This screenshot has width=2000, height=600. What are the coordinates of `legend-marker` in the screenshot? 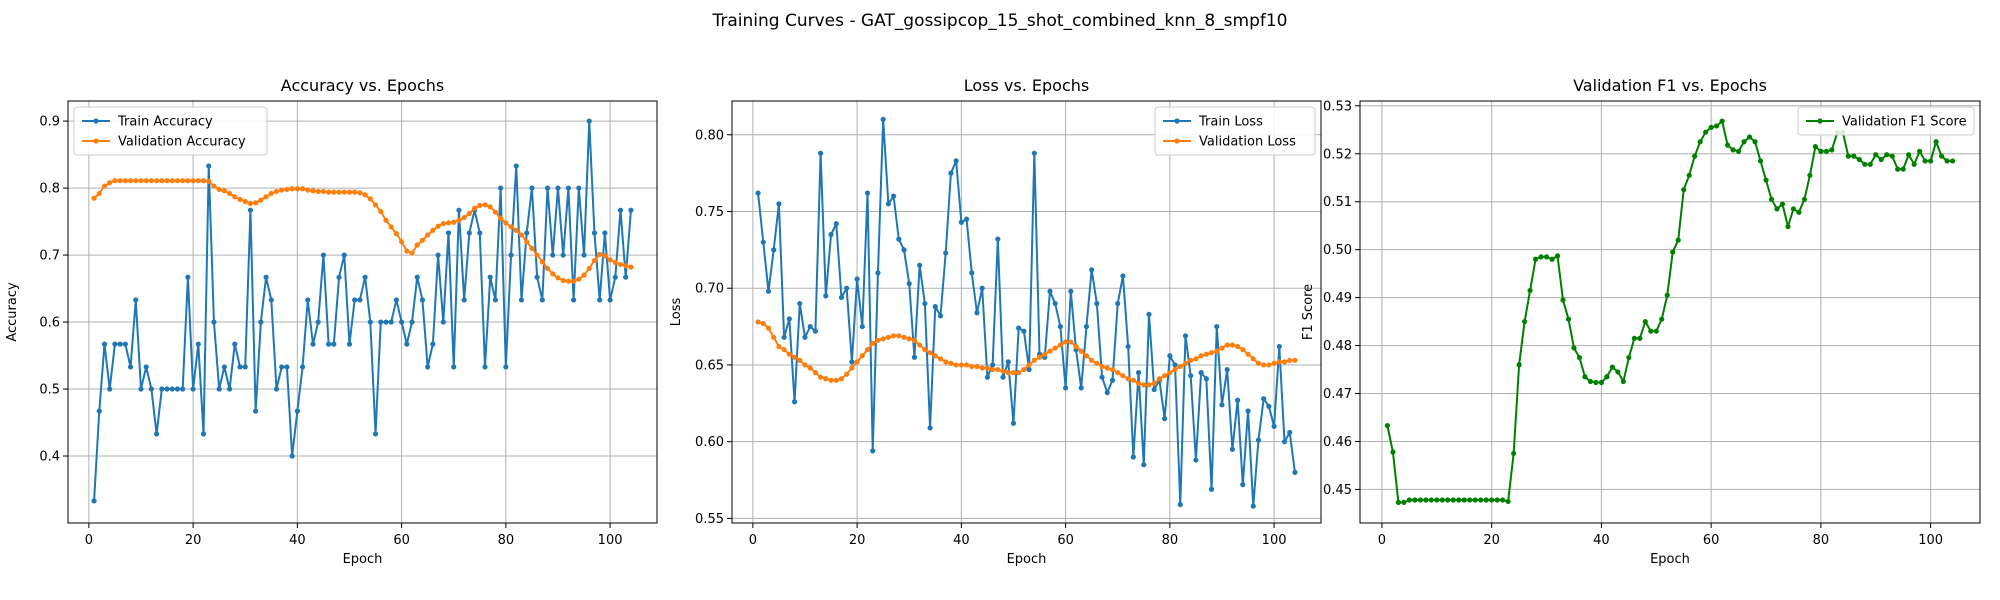 It's located at (1177, 141).